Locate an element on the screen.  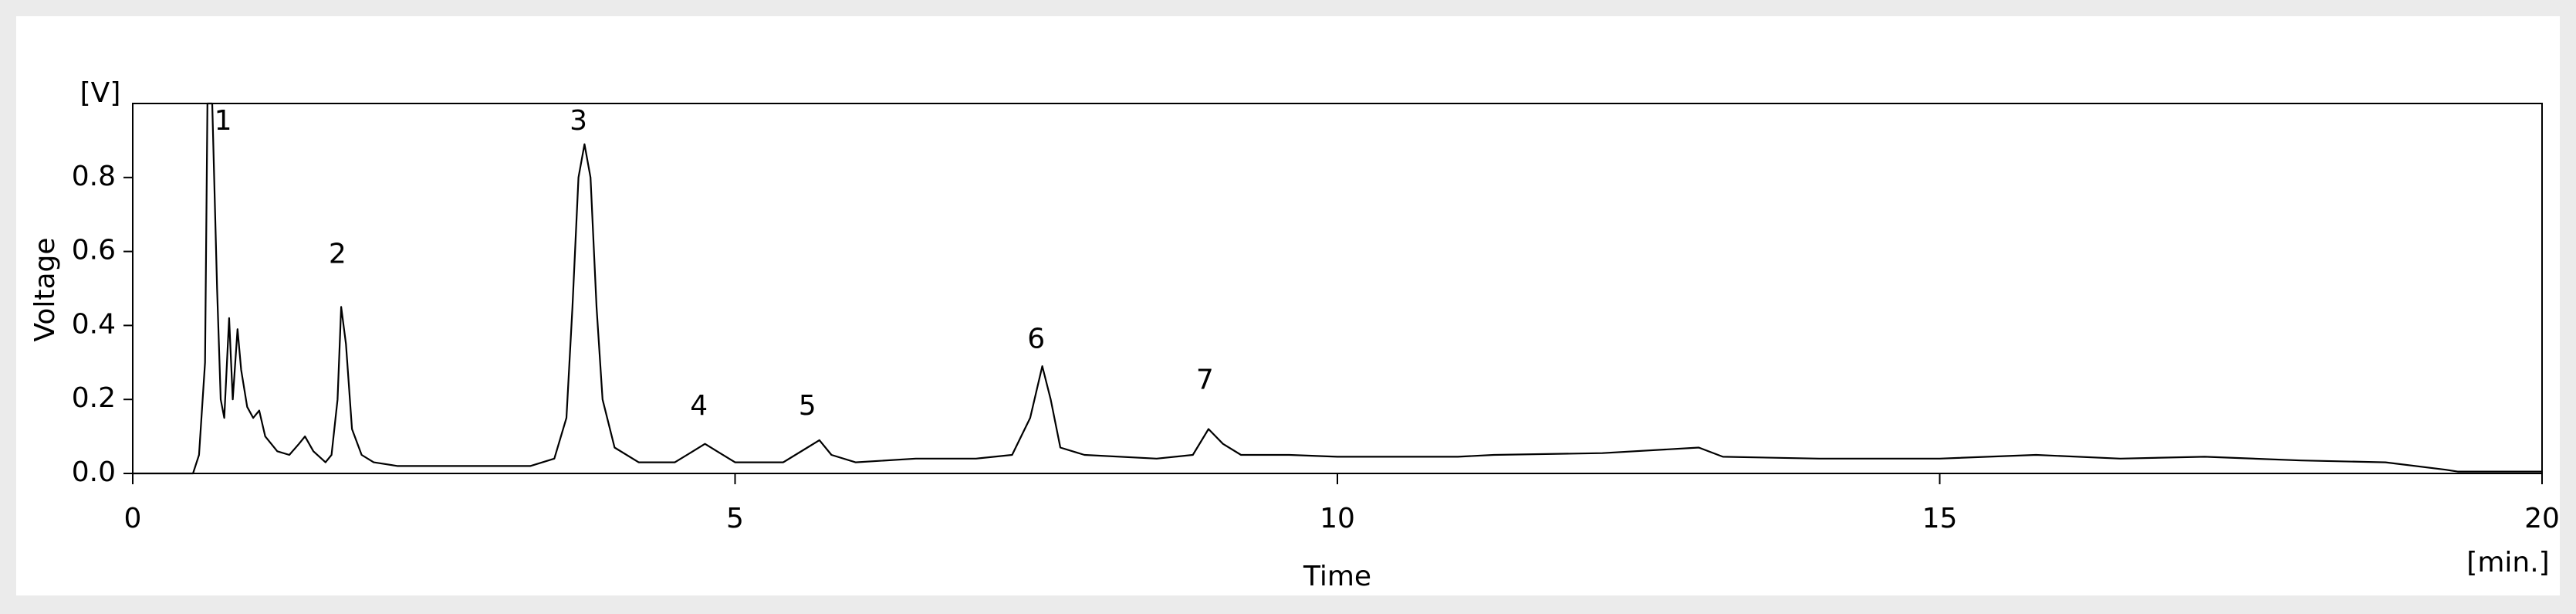
peak-label: 2 is located at coordinates (338, 254).